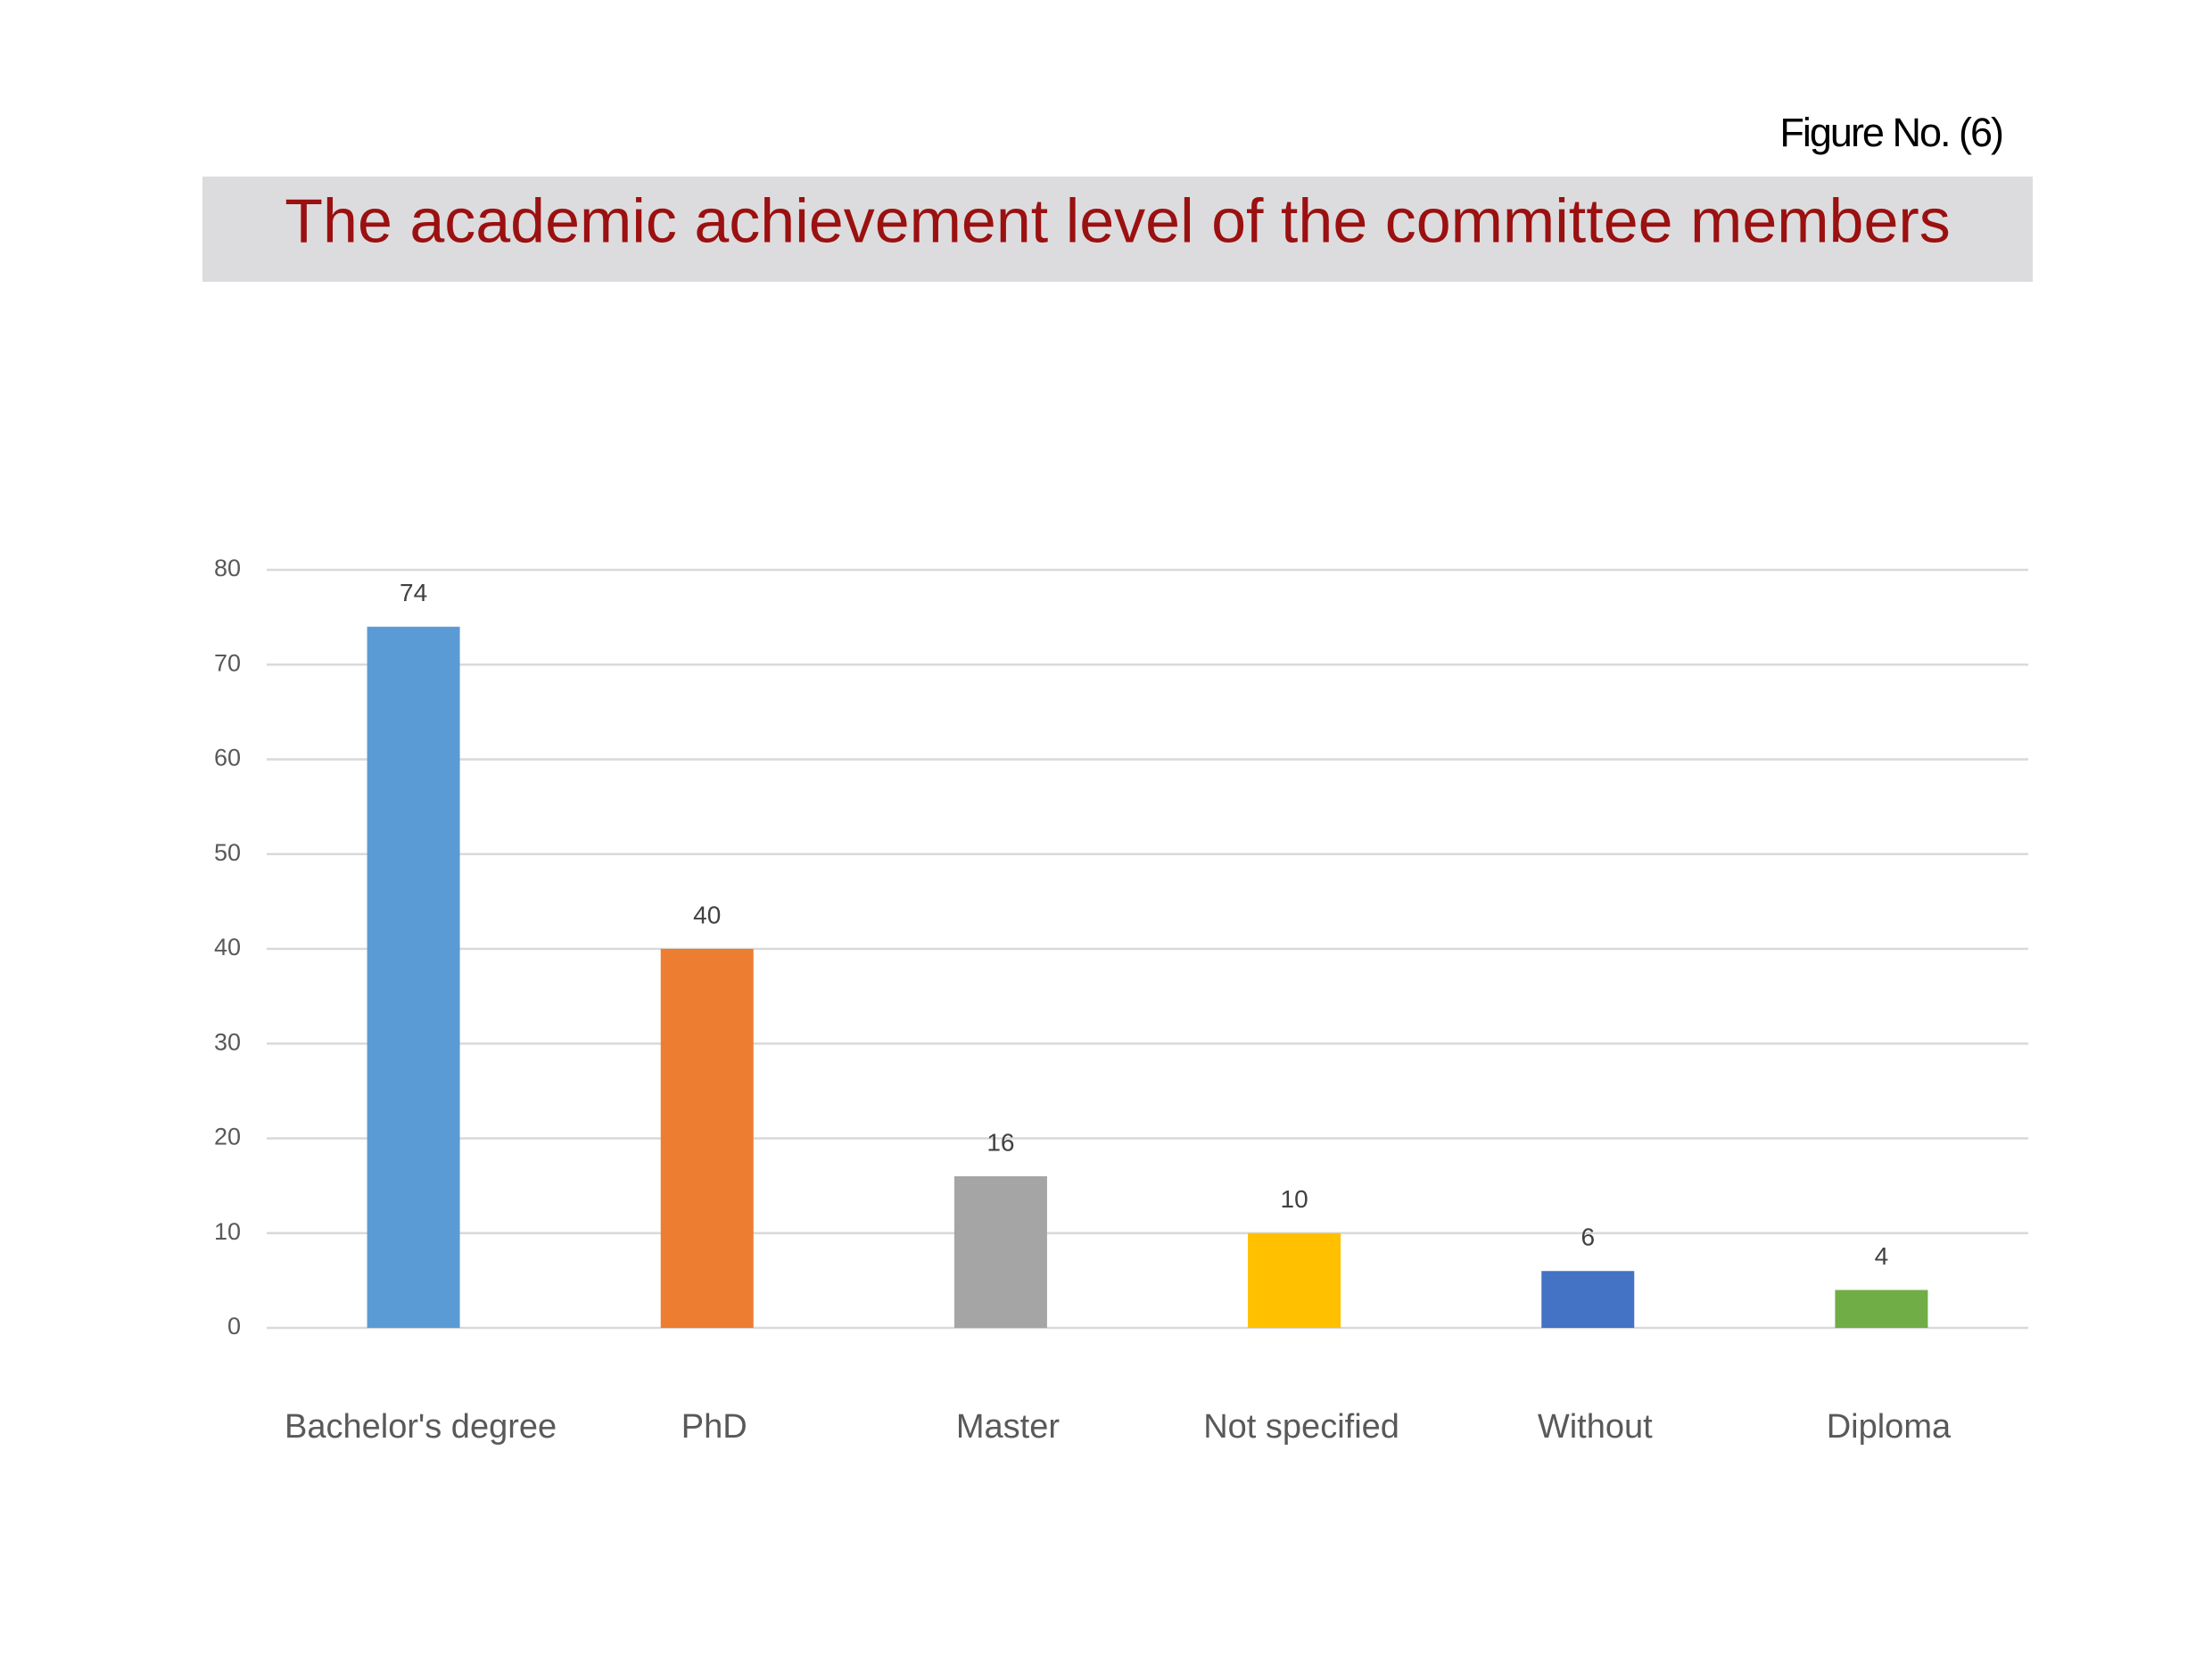 This screenshot has height=1673, width=2212. I want to click on title-box, so click(1118, 229).